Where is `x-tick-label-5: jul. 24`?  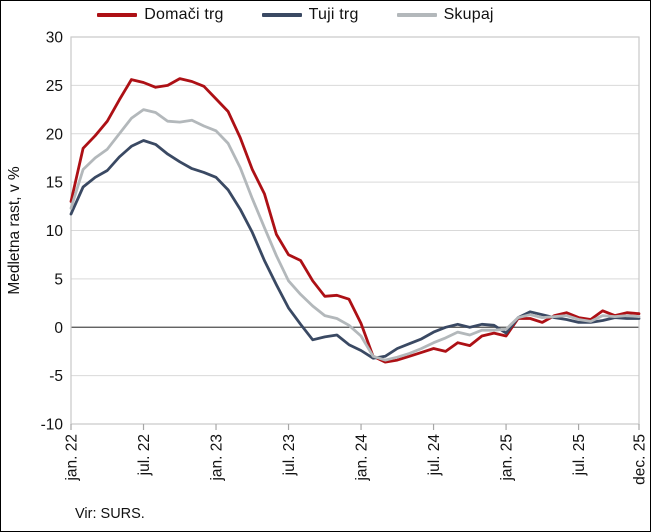
x-tick-label-5: jul. 24 is located at coordinates (434, 455).